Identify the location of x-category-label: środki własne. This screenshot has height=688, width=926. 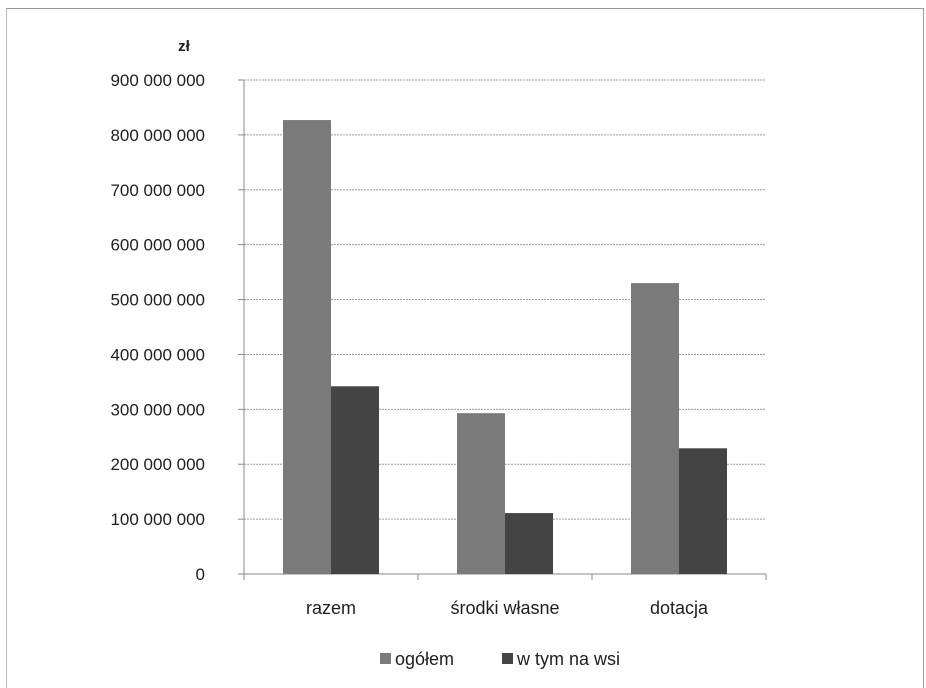
(504, 608).